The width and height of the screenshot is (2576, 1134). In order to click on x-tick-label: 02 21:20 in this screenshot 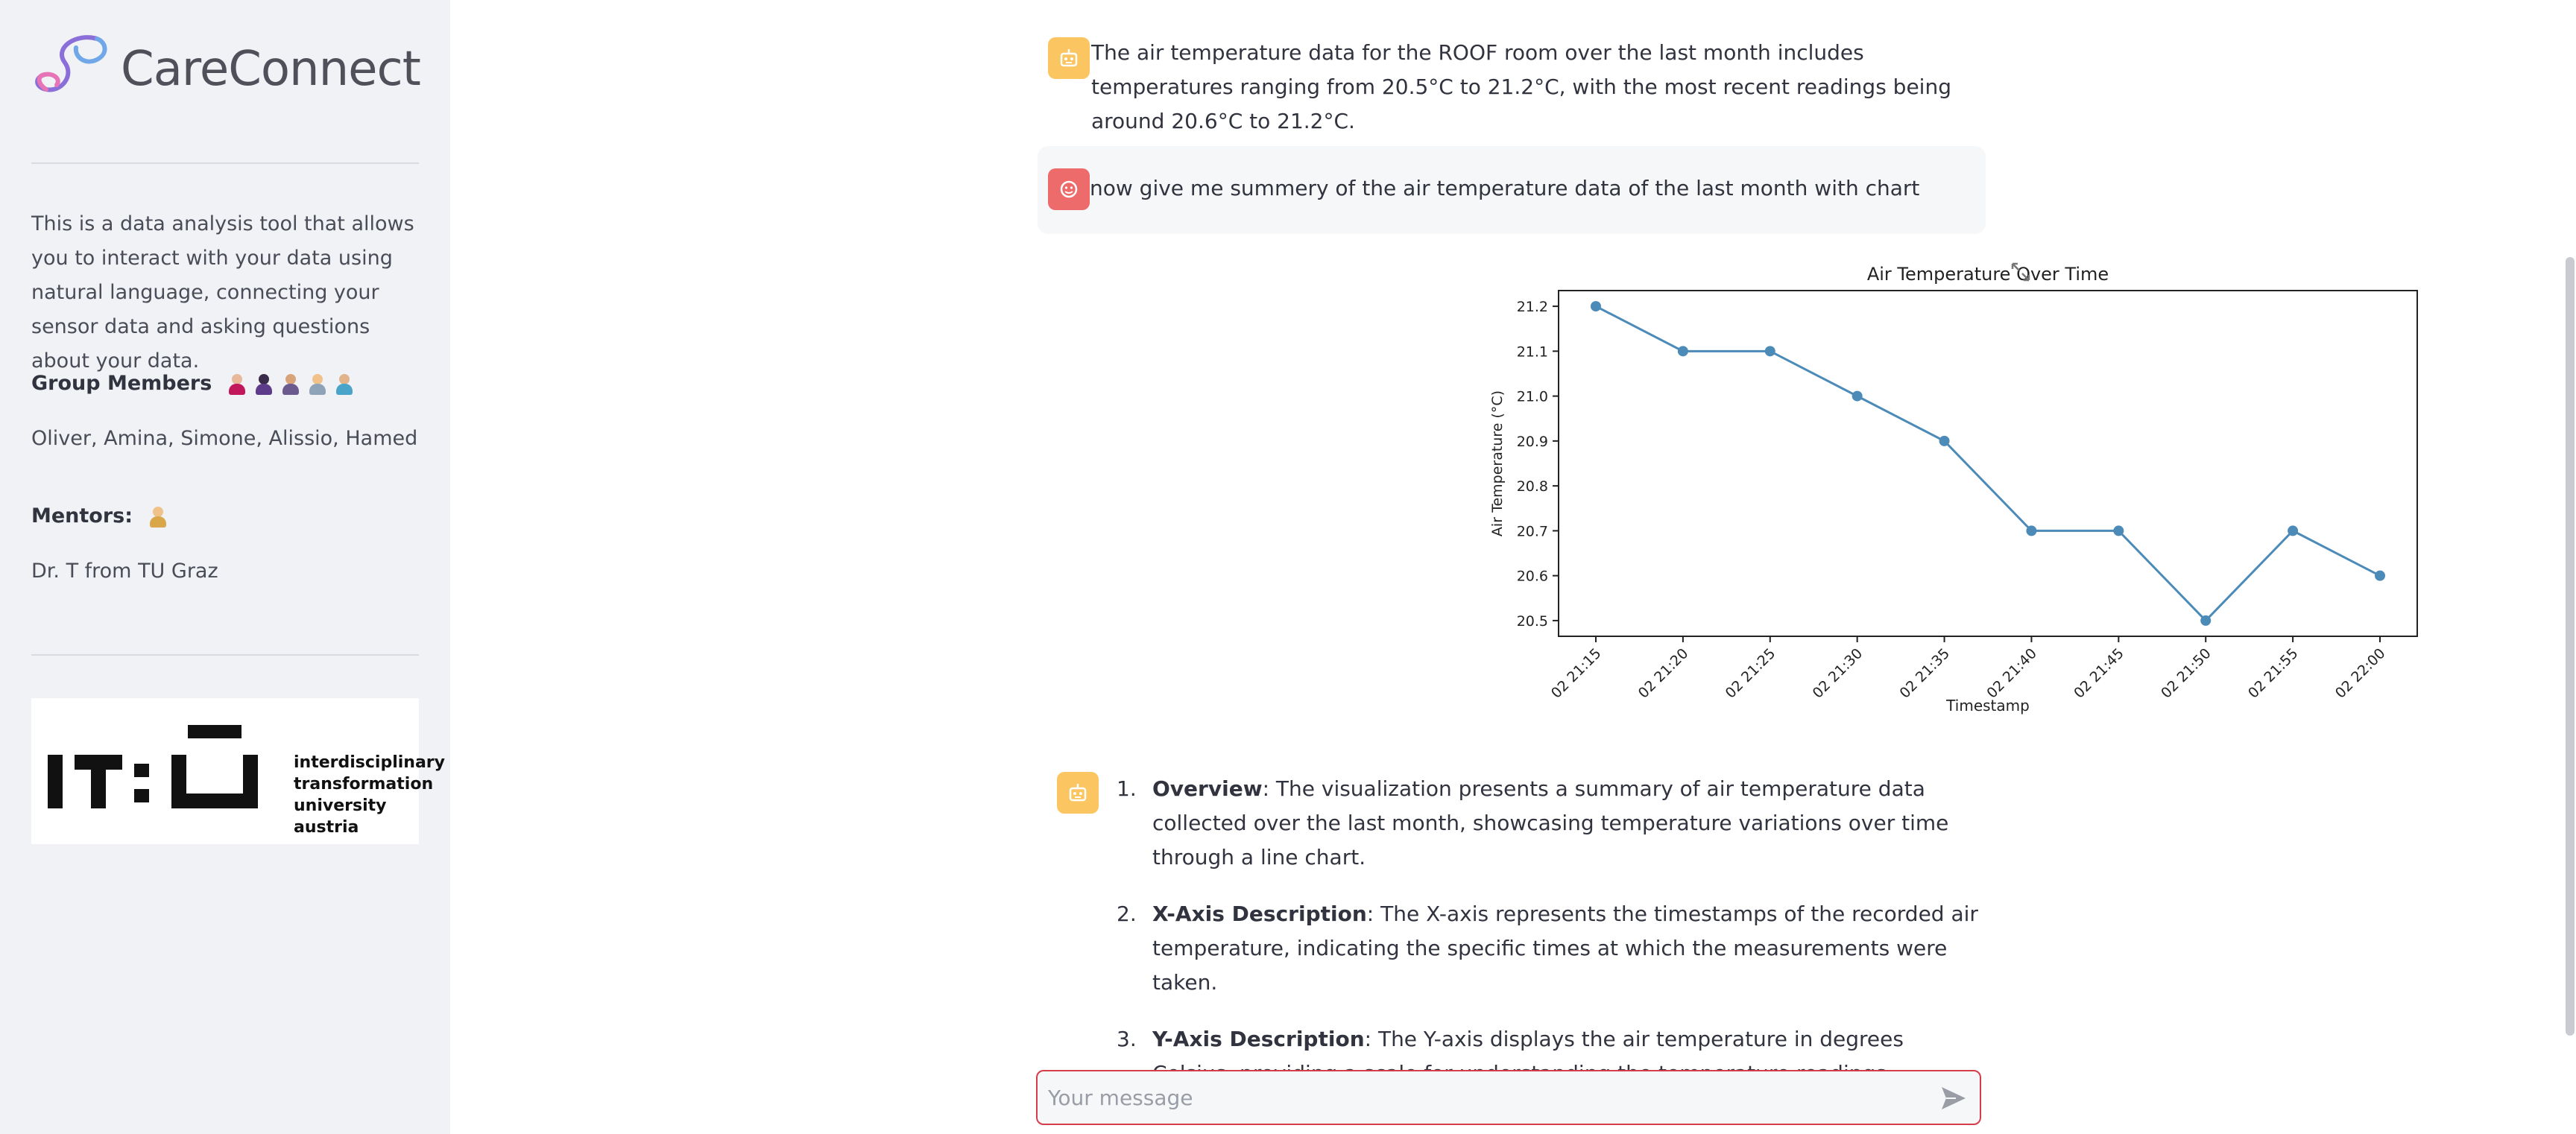, I will do `click(1663, 674)`.